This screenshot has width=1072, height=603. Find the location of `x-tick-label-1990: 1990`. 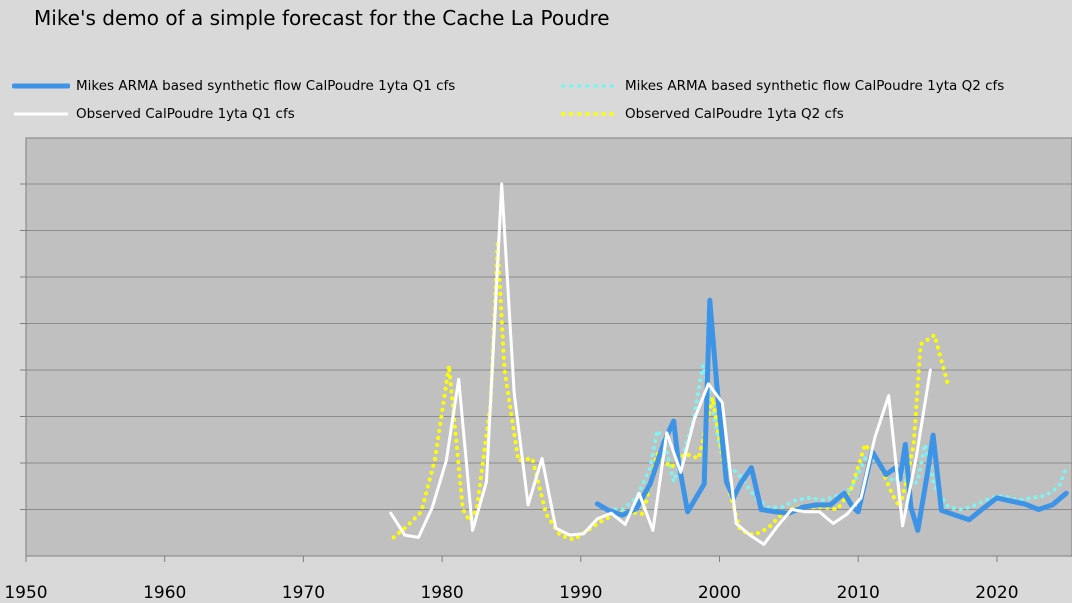

x-tick-label-1990: 1990 is located at coordinates (580, 593).